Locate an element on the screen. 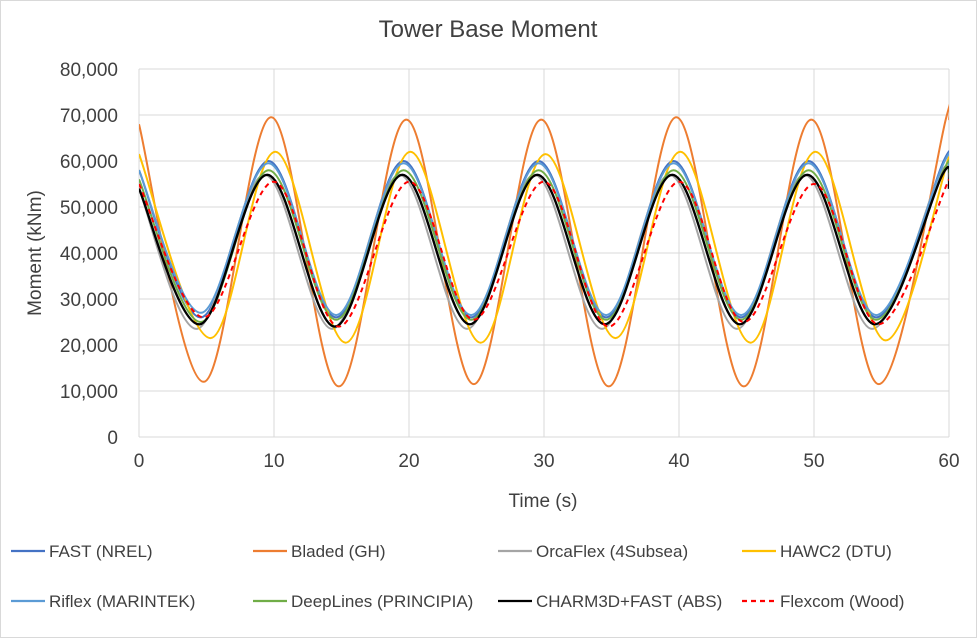 The width and height of the screenshot is (977, 638). x-tick-label: 30 is located at coordinates (543, 461).